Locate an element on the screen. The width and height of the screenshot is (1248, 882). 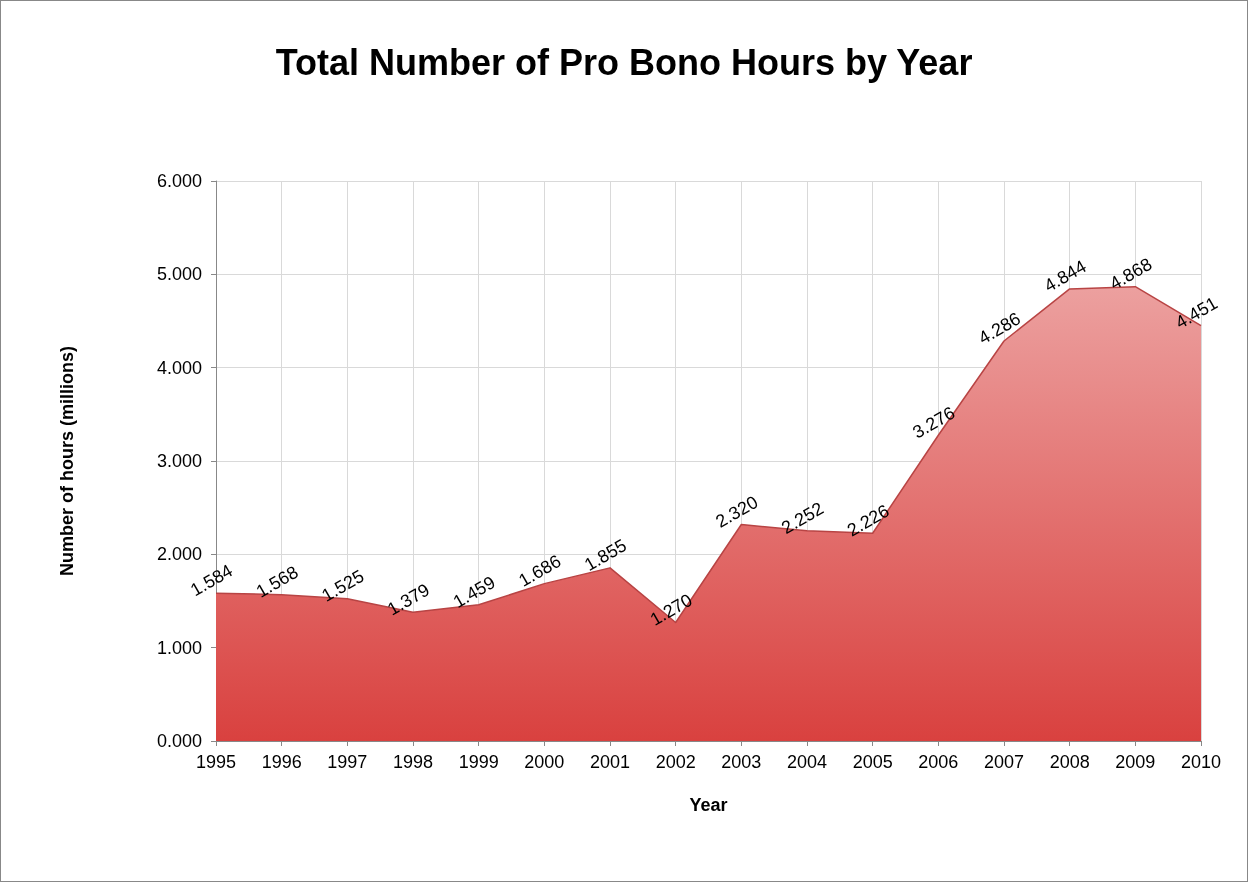
data-label: 4.868 is located at coordinates (1131, 273).